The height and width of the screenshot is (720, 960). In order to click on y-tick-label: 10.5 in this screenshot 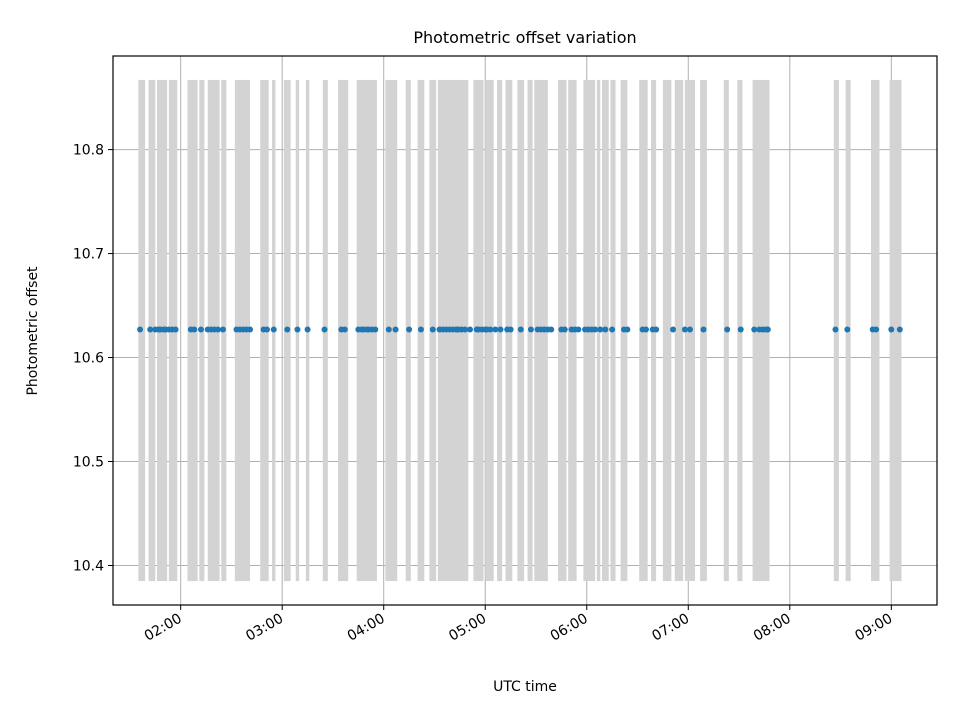, I will do `click(88, 463)`.